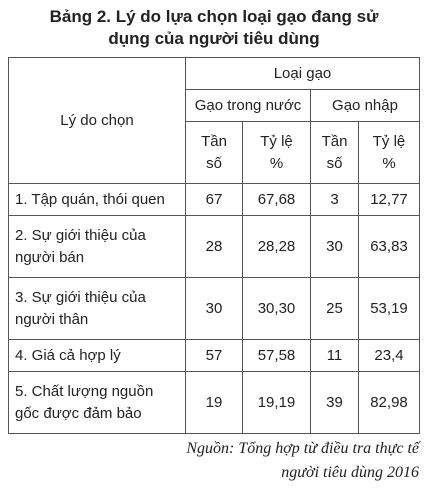 This screenshot has height=488, width=428. What do you see at coordinates (214, 152) in the screenshot?
I see `header-domestic-frequency: Tần số` at bounding box center [214, 152].